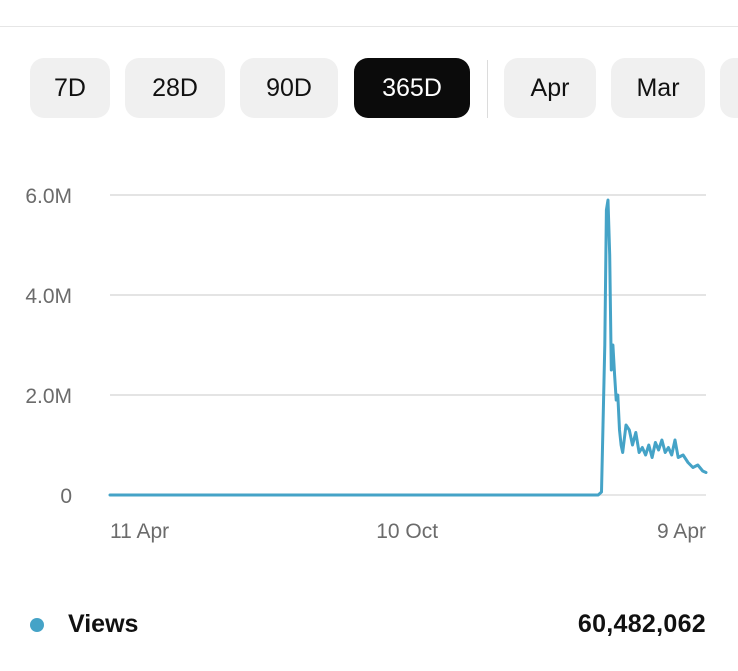  I want to click on y-tick-label: 2.0M, so click(48, 396).